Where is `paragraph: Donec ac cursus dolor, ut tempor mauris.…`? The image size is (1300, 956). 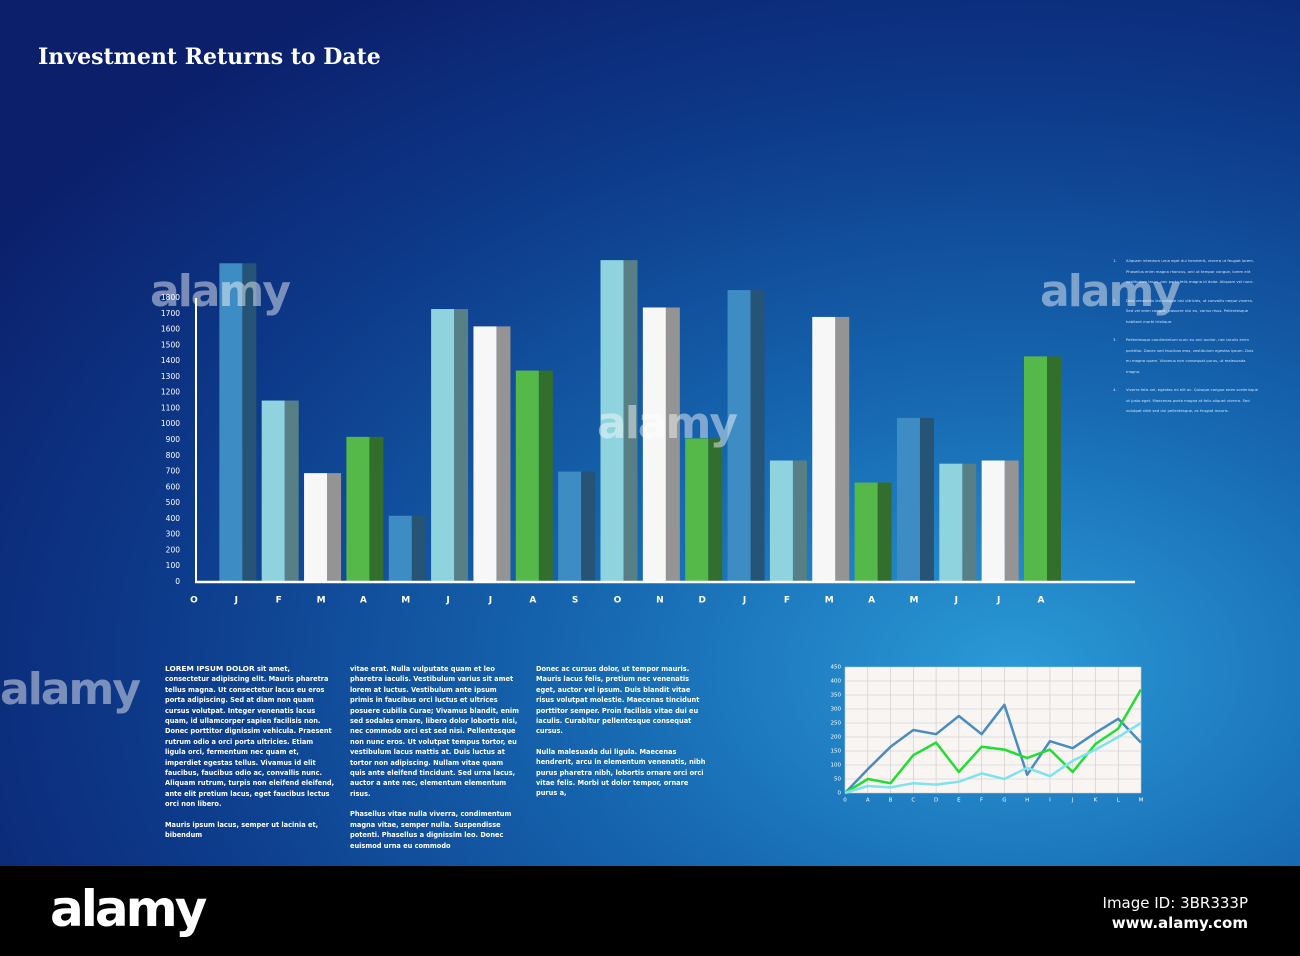 paragraph: Donec ac cursus dolor, ut tempor mauris.… is located at coordinates (618, 700).